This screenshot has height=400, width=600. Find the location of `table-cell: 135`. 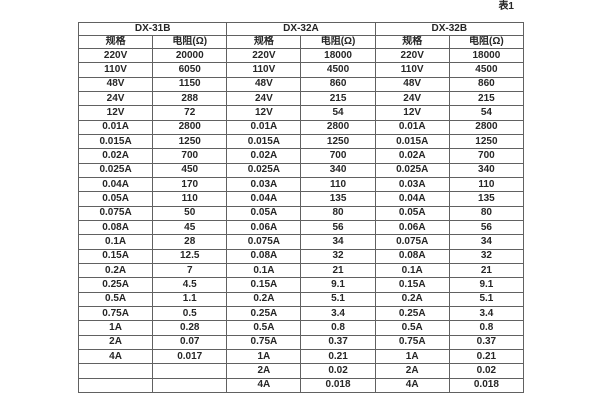

table-cell: 135 is located at coordinates (486, 199).